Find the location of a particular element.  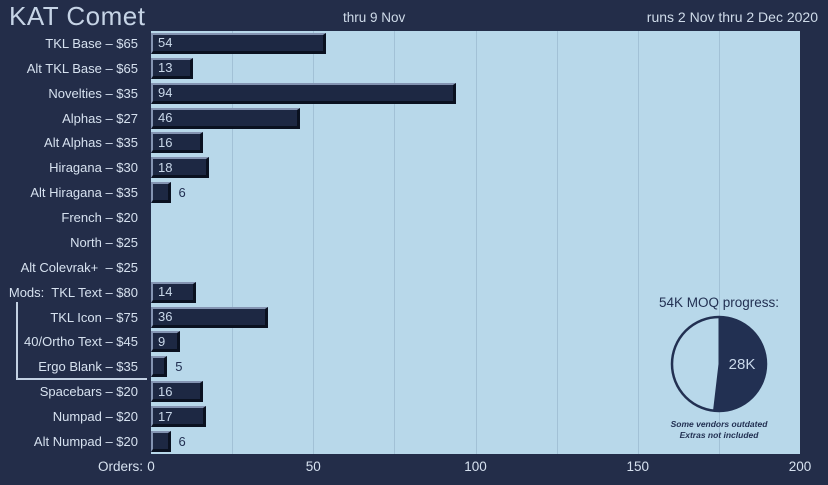

x-axis-title: Orders: is located at coordinates (120, 466).